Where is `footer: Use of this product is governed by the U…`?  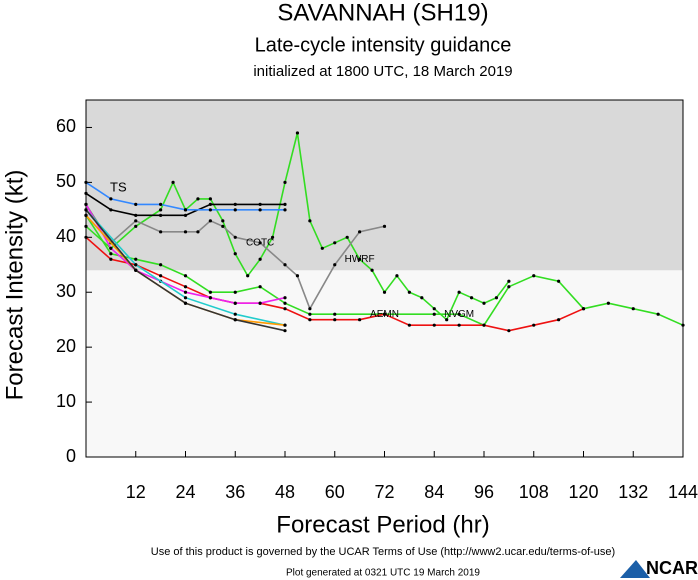 footer: Use of this product is governed by the U… is located at coordinates (383, 552).